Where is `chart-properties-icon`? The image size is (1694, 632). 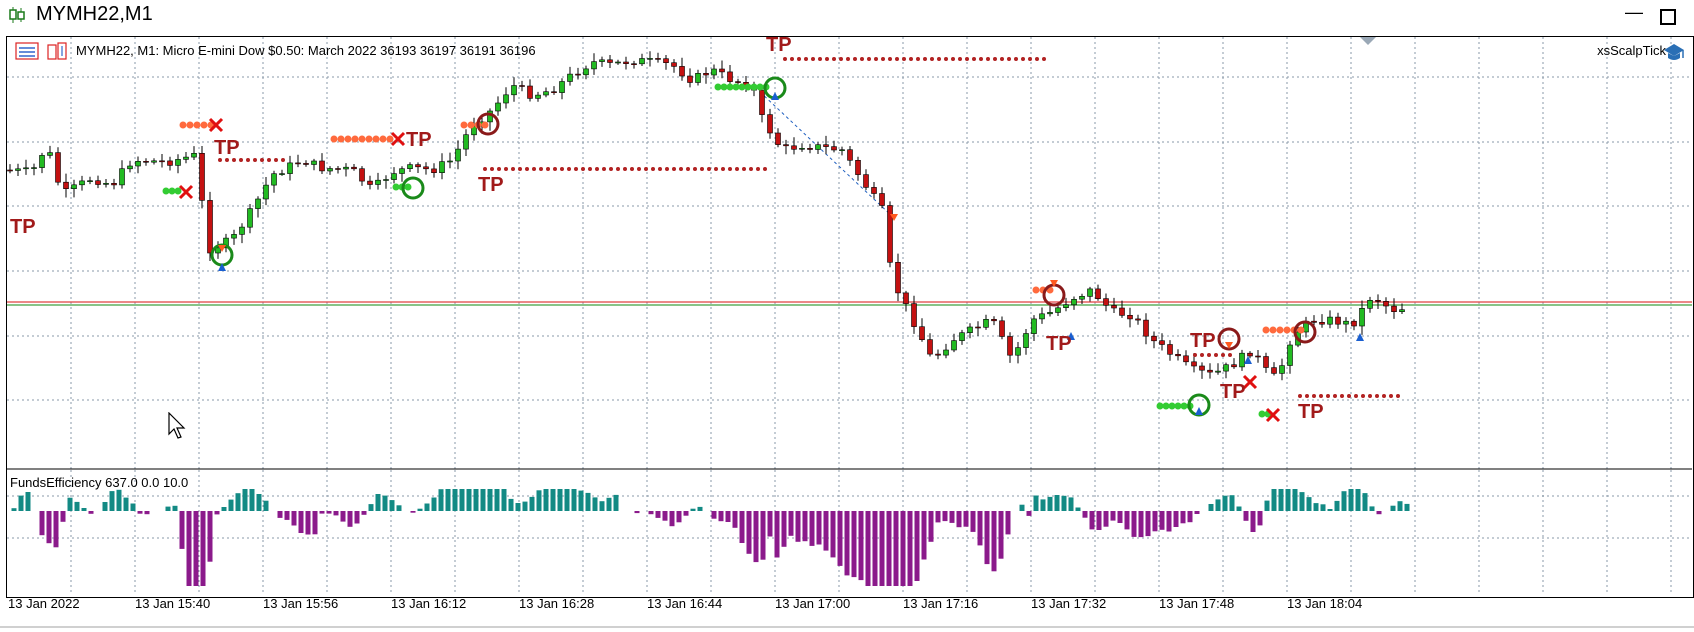
chart-properties-icon is located at coordinates (27, 51).